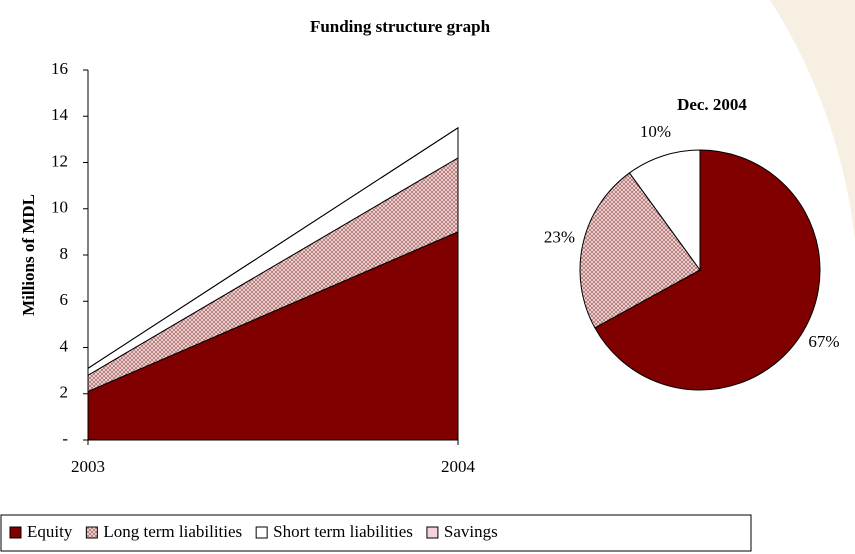 Image resolution: width=855 pixels, height=554 pixels. Describe the element at coordinates (823, 341) in the screenshot. I see `data-label: 67%` at that location.